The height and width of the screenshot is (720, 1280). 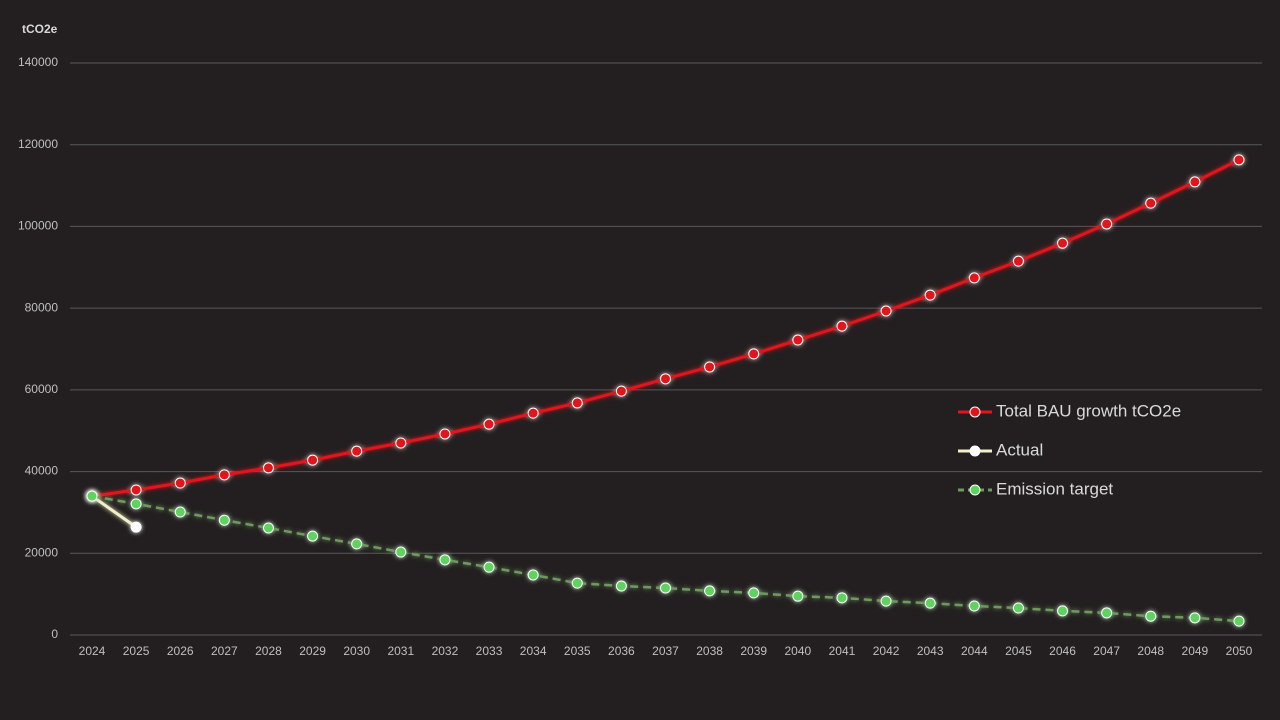 What do you see at coordinates (224, 651) in the screenshot?
I see `x-tick-label: 2027` at bounding box center [224, 651].